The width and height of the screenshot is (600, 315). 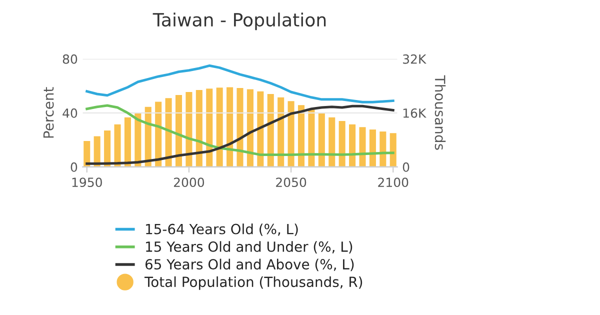 What do you see at coordinates (393, 183) in the screenshot?
I see `x-tick-label: 2100` at bounding box center [393, 183].